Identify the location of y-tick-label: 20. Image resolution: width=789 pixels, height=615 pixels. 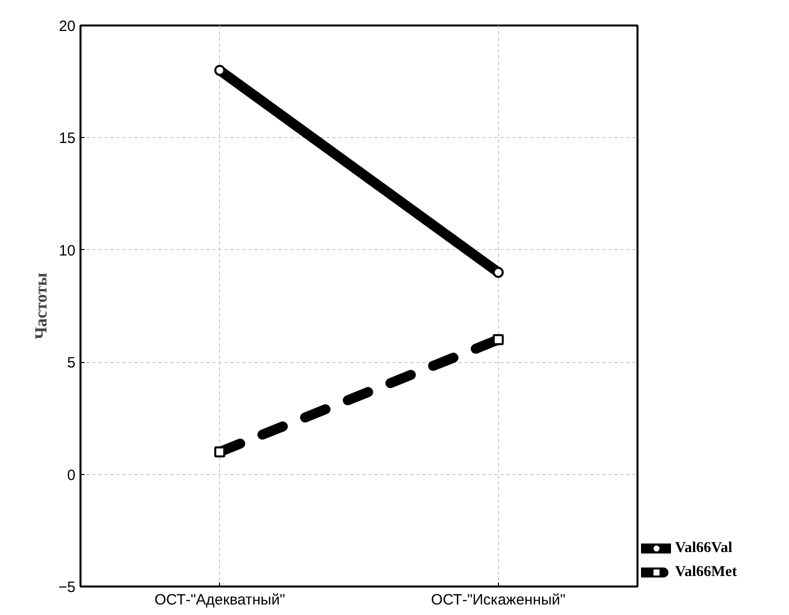
(67, 26).